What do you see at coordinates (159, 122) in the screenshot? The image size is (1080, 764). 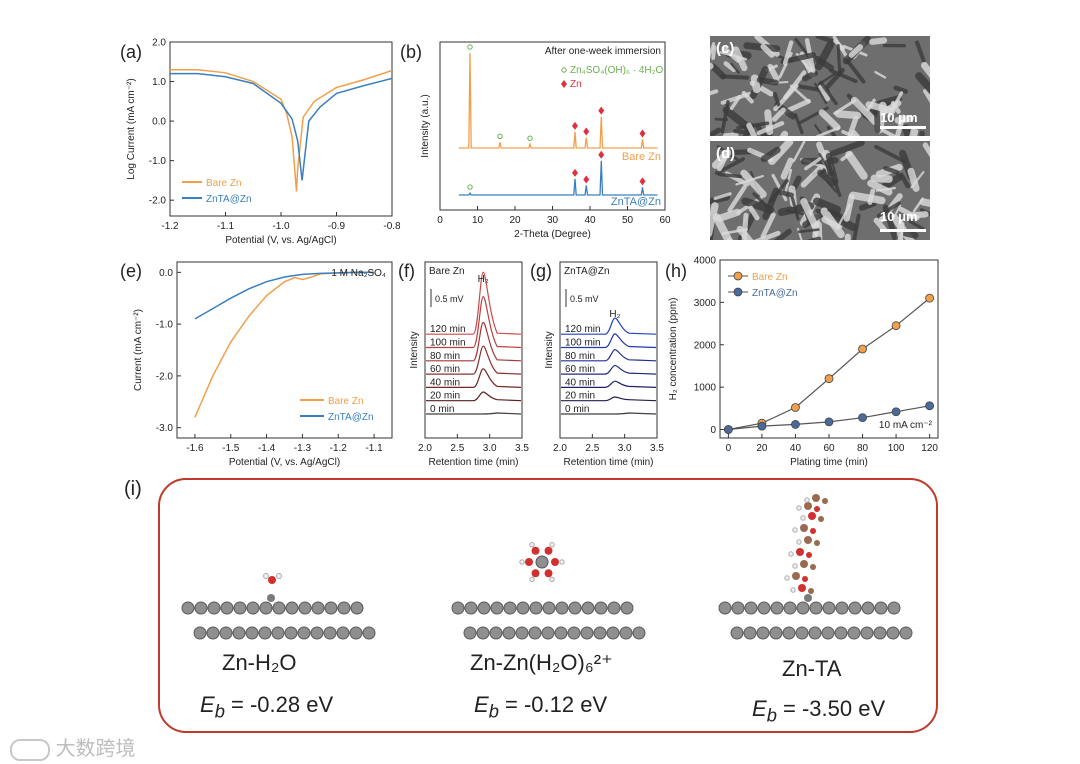 I see `chart-a-ytick-label: 0.0` at bounding box center [159, 122].